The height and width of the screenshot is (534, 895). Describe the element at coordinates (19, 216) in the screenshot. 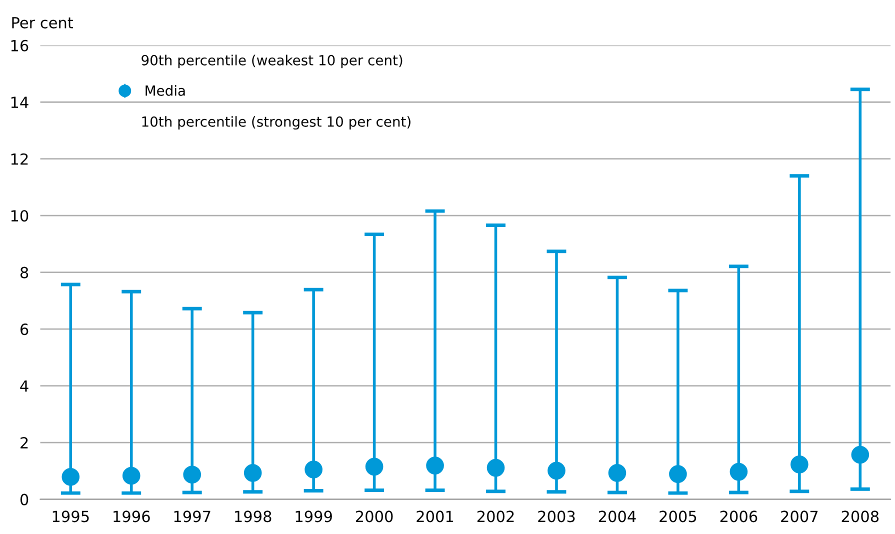

I see `y-tick-label: 10` at that location.